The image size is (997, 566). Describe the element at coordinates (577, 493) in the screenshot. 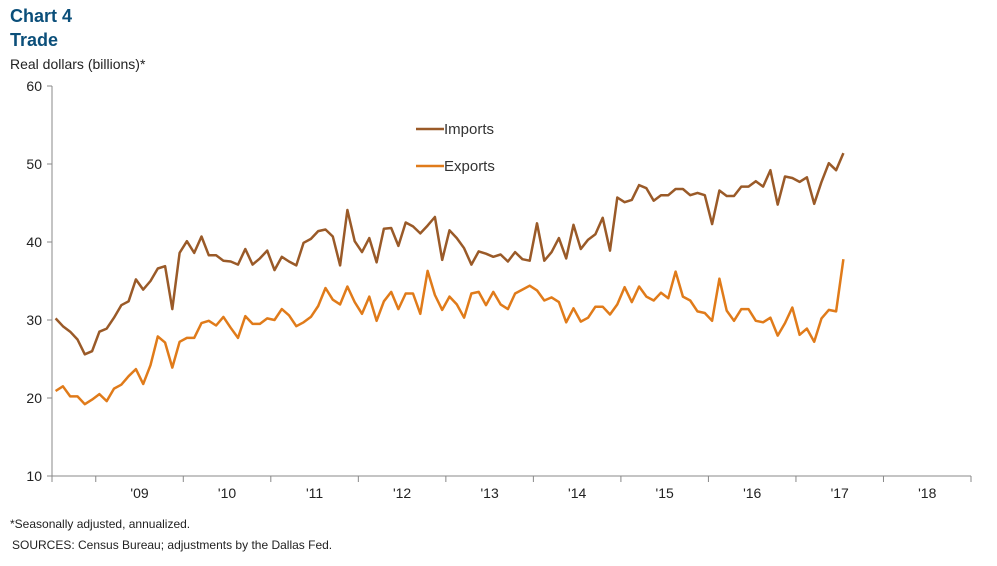

I see `x-tick-label: '14` at that location.